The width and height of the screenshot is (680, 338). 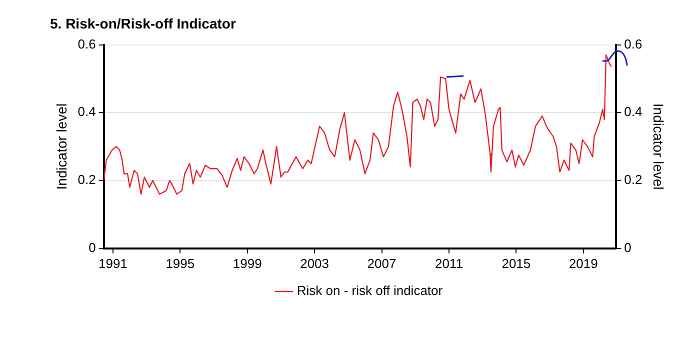 What do you see at coordinates (87, 180) in the screenshot?
I see `y-tick-label: 0.2` at bounding box center [87, 180].